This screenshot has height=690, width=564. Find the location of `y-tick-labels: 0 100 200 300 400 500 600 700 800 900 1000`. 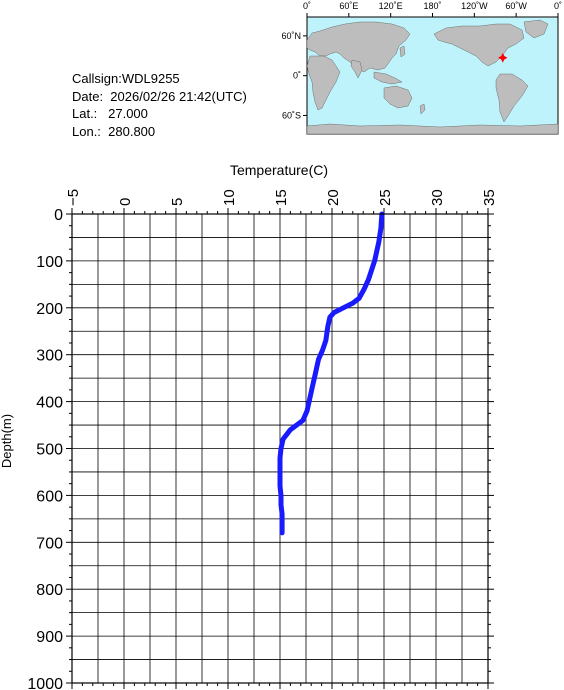

y-tick-labels: 0 100 200 300 400 500 600 700 800 900 1000 is located at coordinates (45, 448).